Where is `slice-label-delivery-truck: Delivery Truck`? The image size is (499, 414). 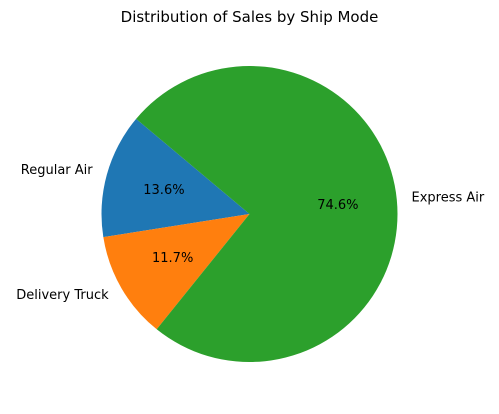
slice-label-delivery-truck: Delivery Truck is located at coordinates (62, 295).